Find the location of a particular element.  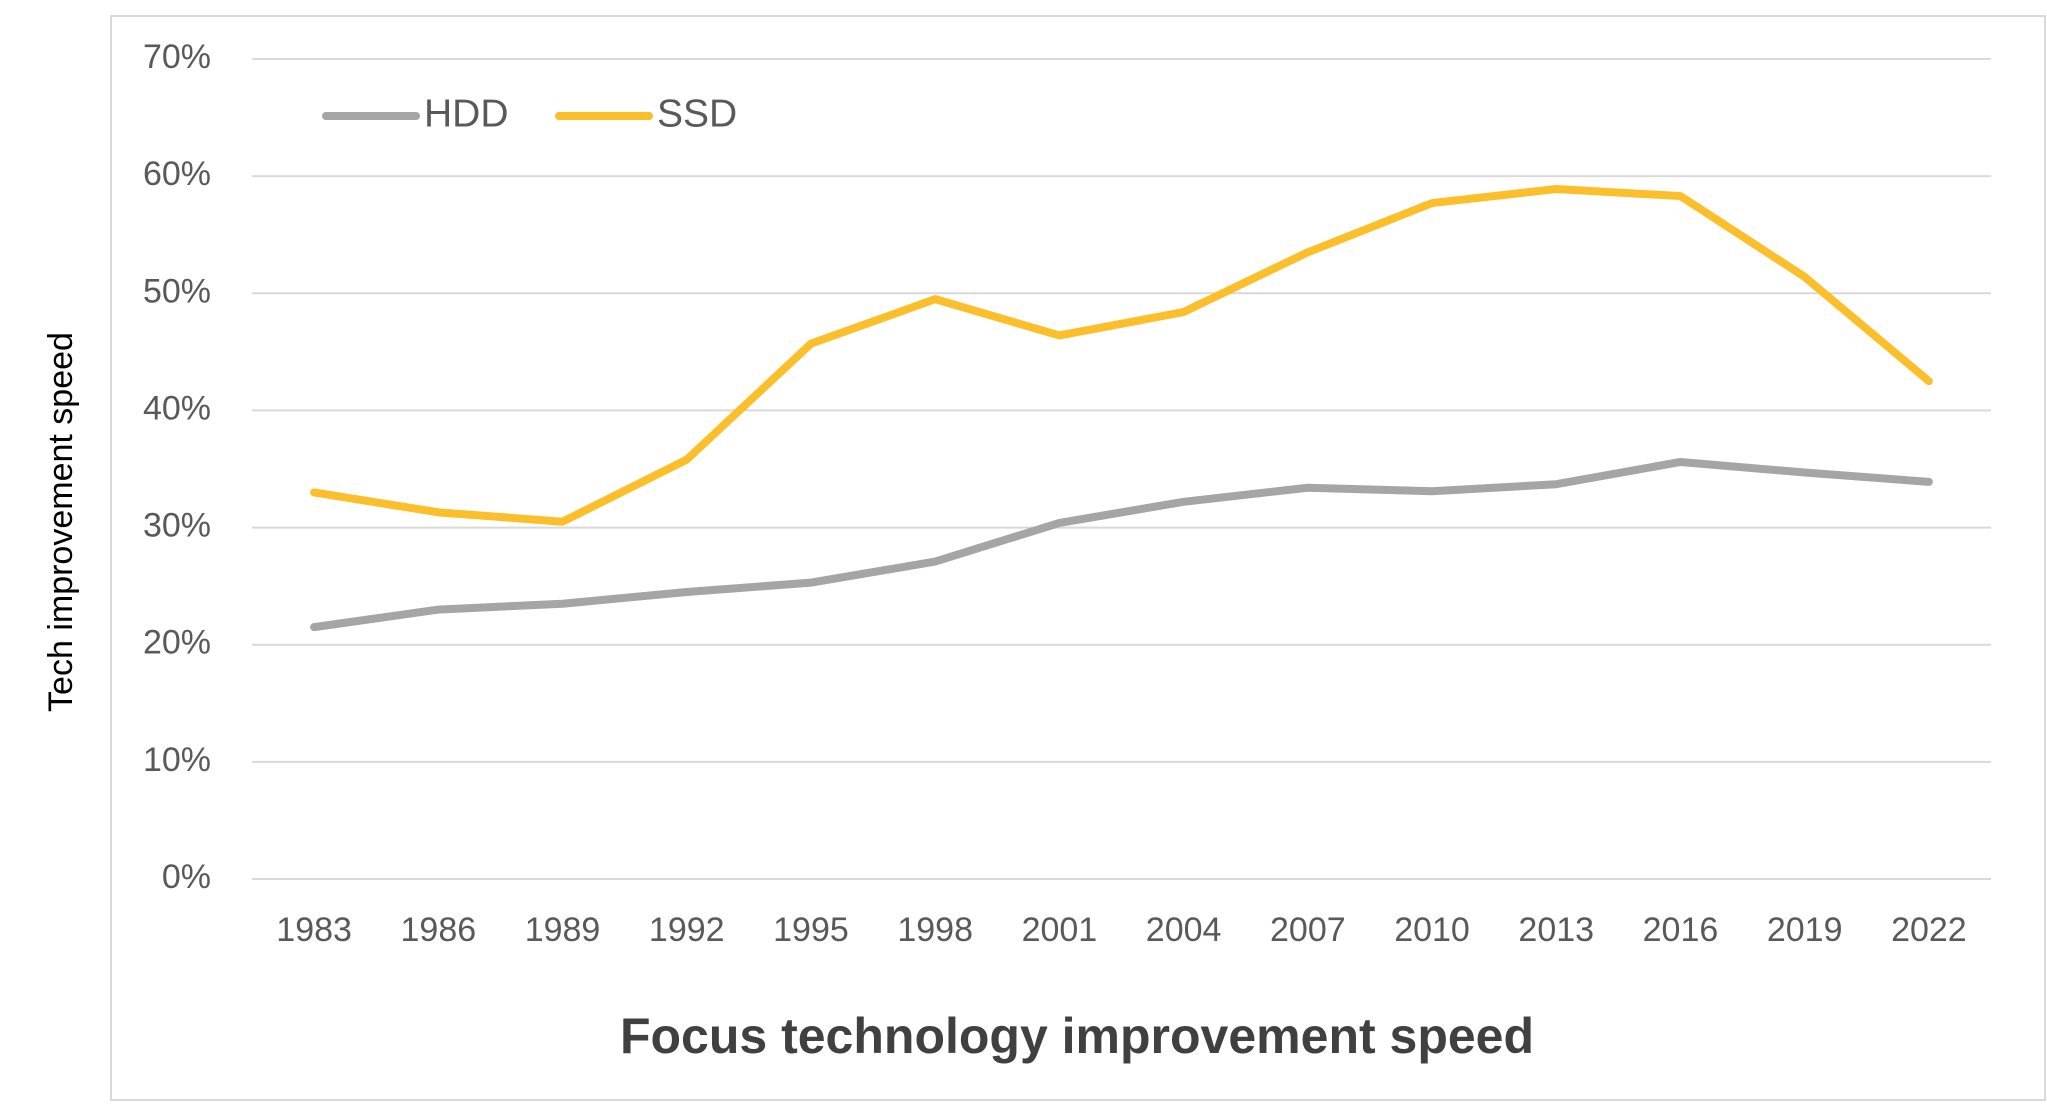

x-tick-label: 1986 is located at coordinates (439, 930).